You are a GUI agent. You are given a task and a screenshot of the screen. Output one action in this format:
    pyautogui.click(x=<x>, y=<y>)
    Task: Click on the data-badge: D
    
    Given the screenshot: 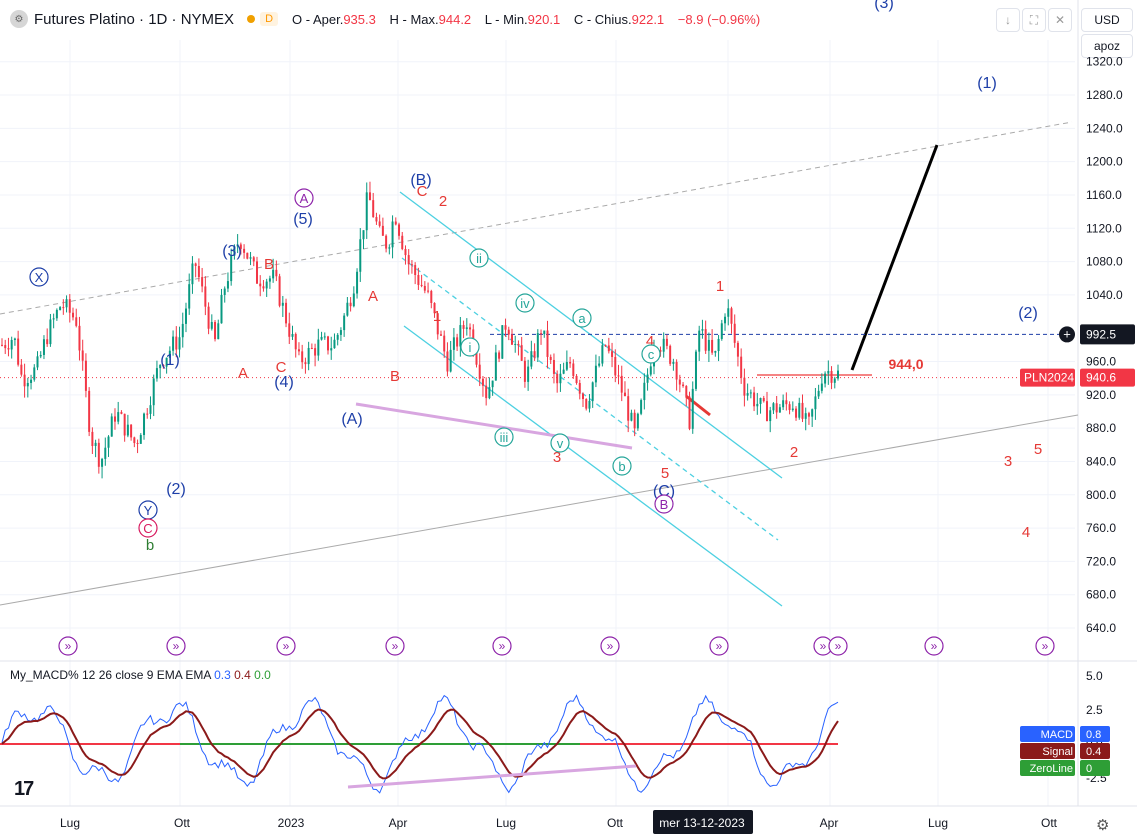 What is the action you would take?
    pyautogui.click(x=269, y=19)
    